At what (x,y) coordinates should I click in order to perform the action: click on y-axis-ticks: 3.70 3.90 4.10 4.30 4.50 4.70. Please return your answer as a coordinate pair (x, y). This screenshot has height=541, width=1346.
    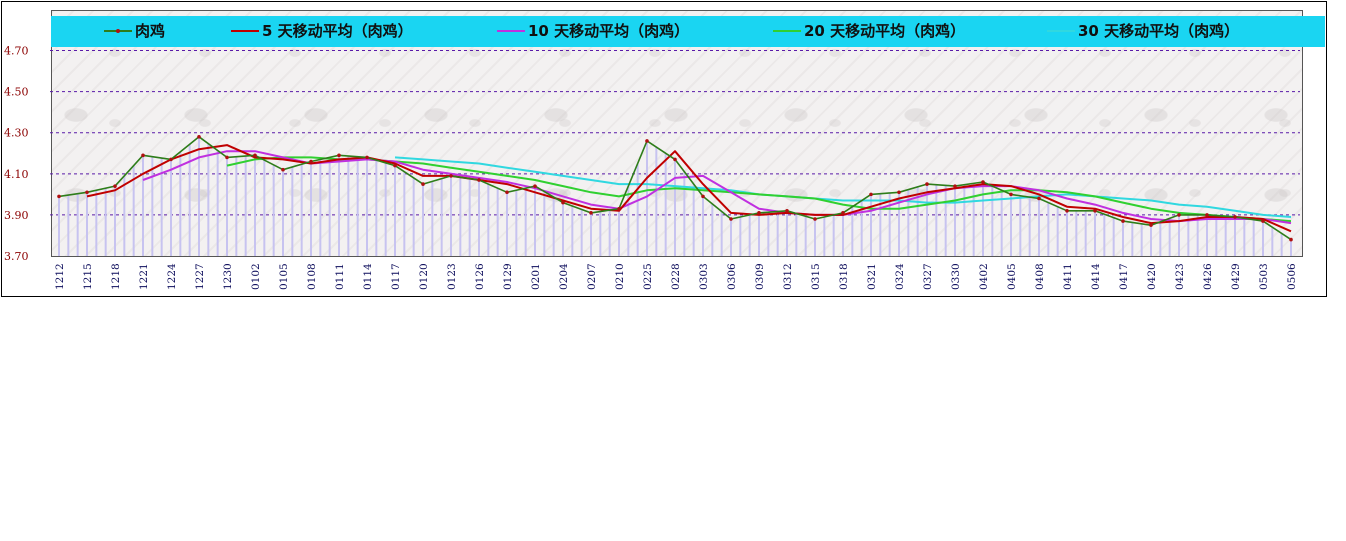
    Looking at the image, I should click on (16, 154).